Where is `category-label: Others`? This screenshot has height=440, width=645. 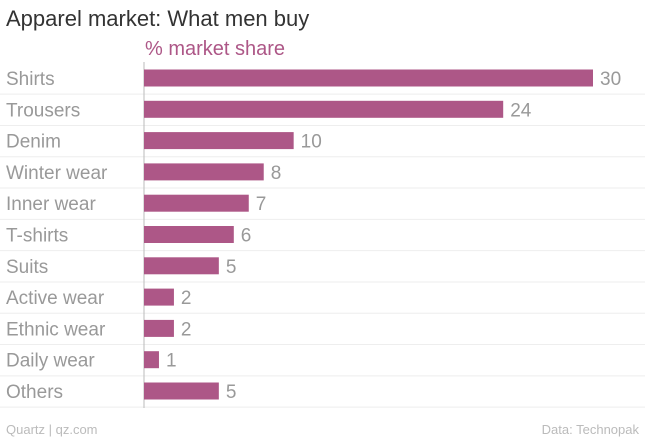 category-label: Others is located at coordinates (34, 392).